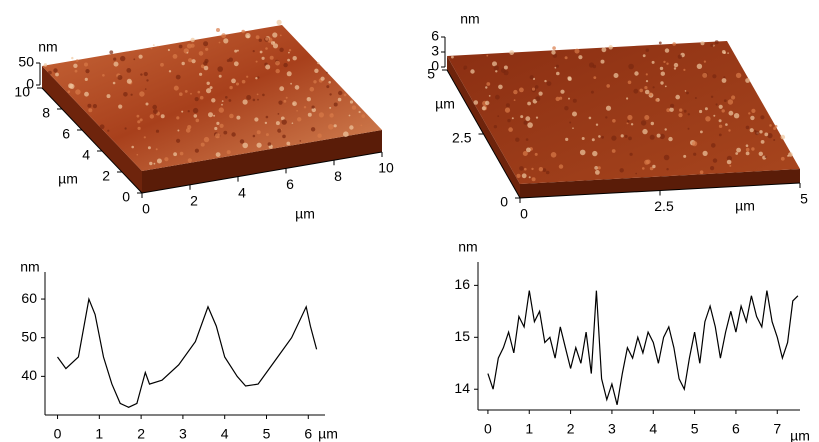 This screenshot has width=819, height=442. What do you see at coordinates (431, 74) in the screenshot?
I see `y-tick-label: 5` at bounding box center [431, 74].